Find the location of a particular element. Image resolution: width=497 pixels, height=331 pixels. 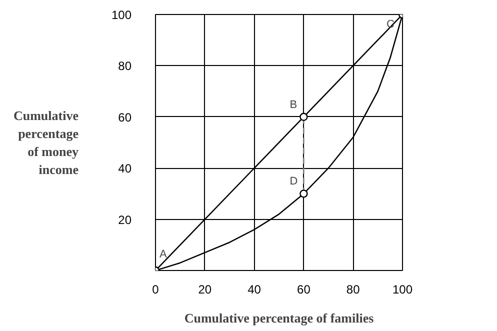

annotation: B is located at coordinates (294, 104).